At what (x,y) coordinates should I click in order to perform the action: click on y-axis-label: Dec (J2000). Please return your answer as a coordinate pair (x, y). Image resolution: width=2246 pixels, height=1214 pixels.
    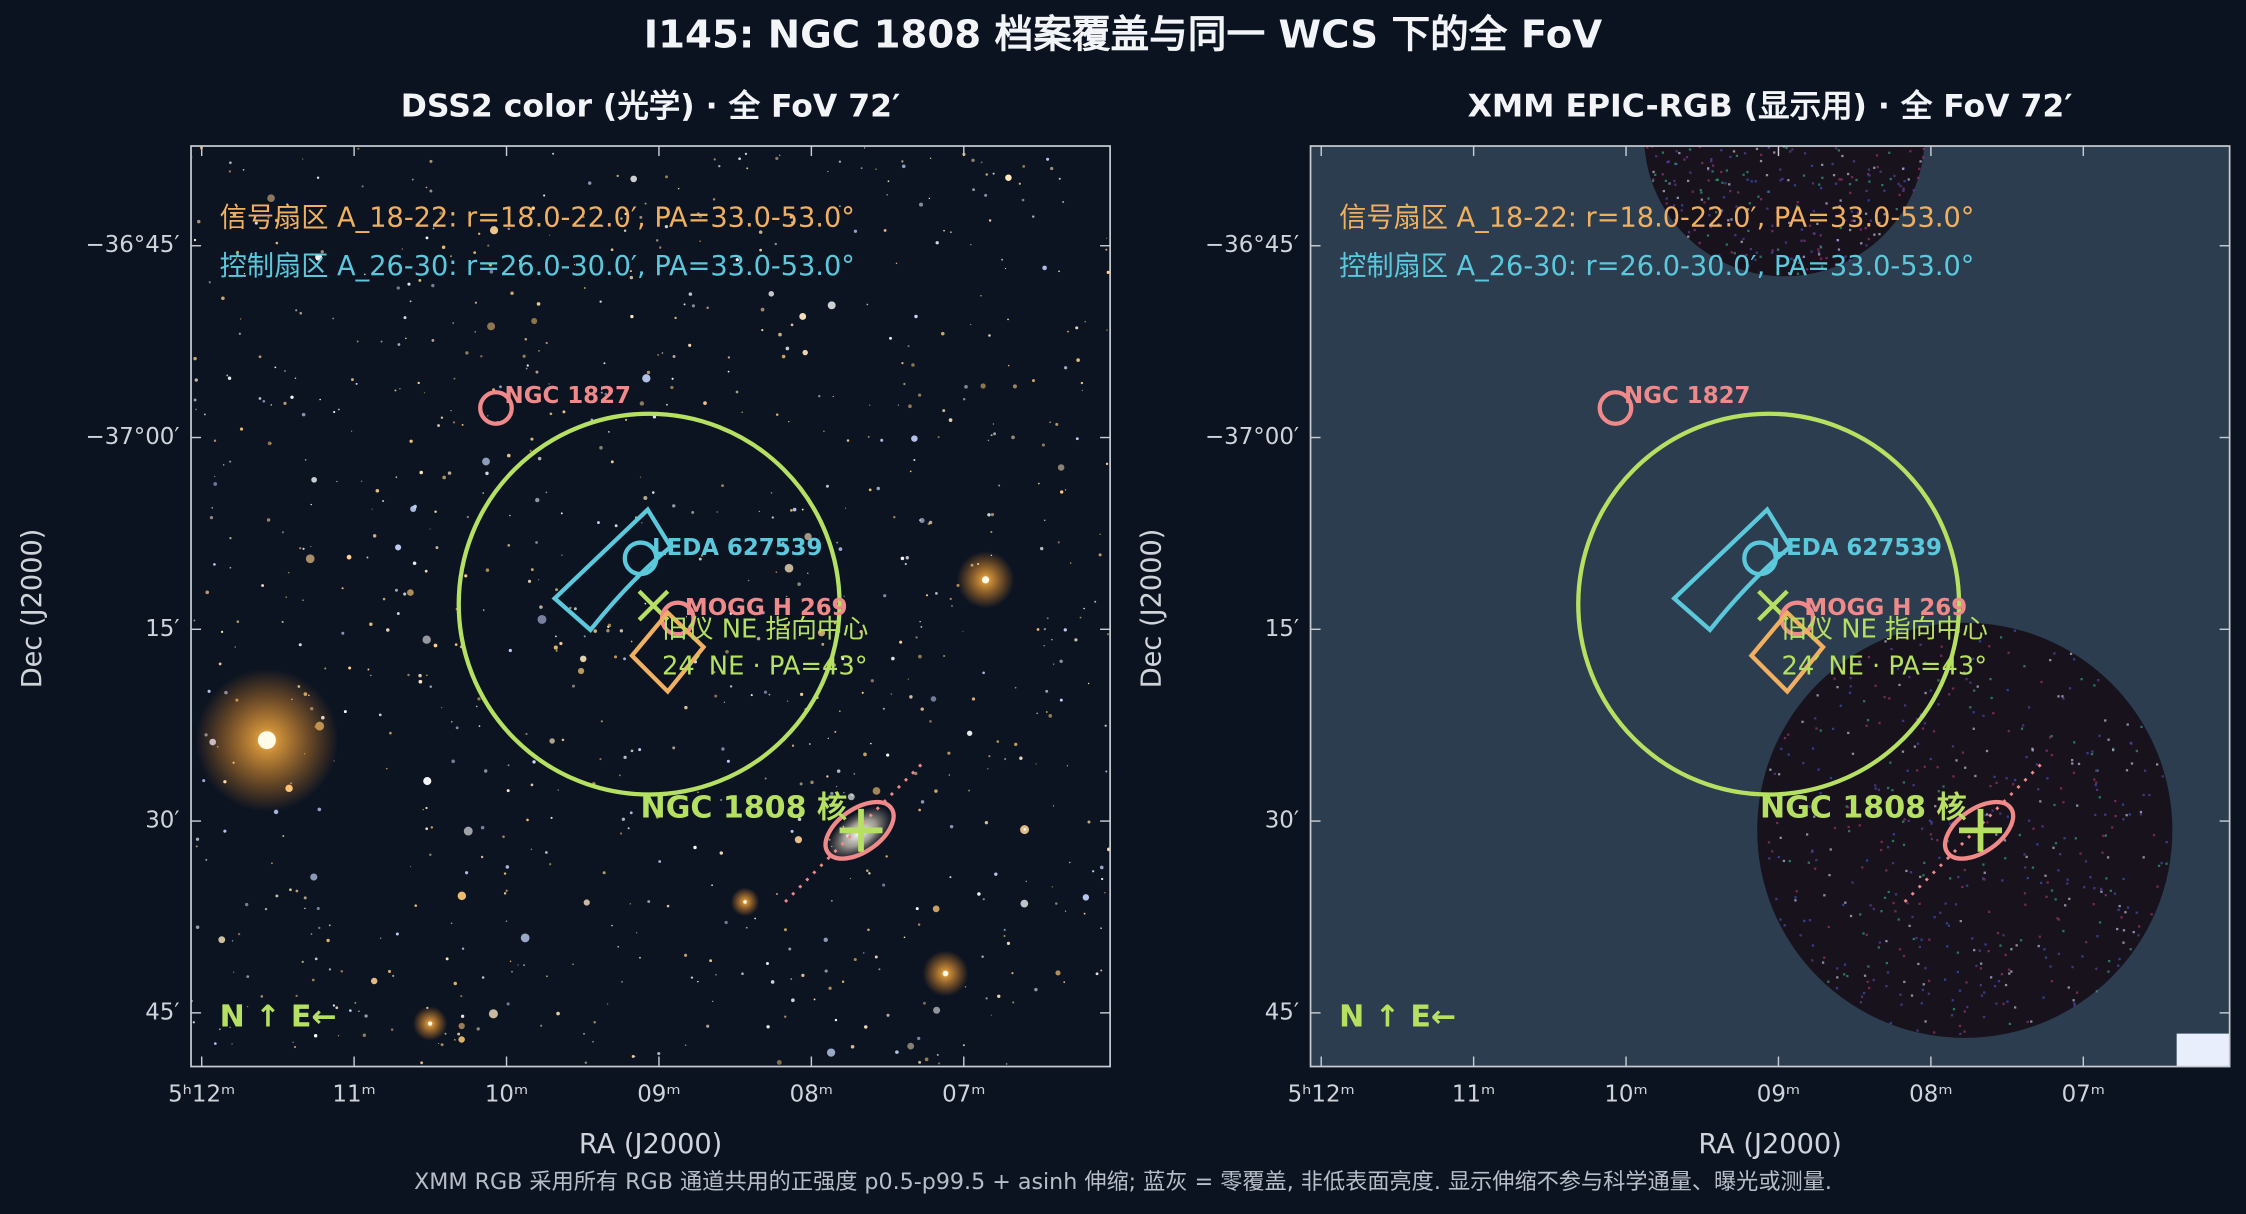
    Looking at the image, I should click on (32, 609).